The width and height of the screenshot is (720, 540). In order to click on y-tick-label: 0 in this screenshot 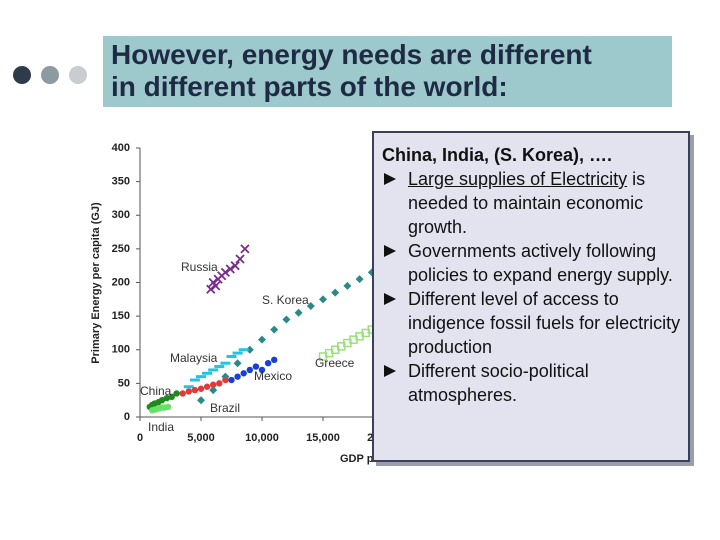, I will do `click(127, 417)`.